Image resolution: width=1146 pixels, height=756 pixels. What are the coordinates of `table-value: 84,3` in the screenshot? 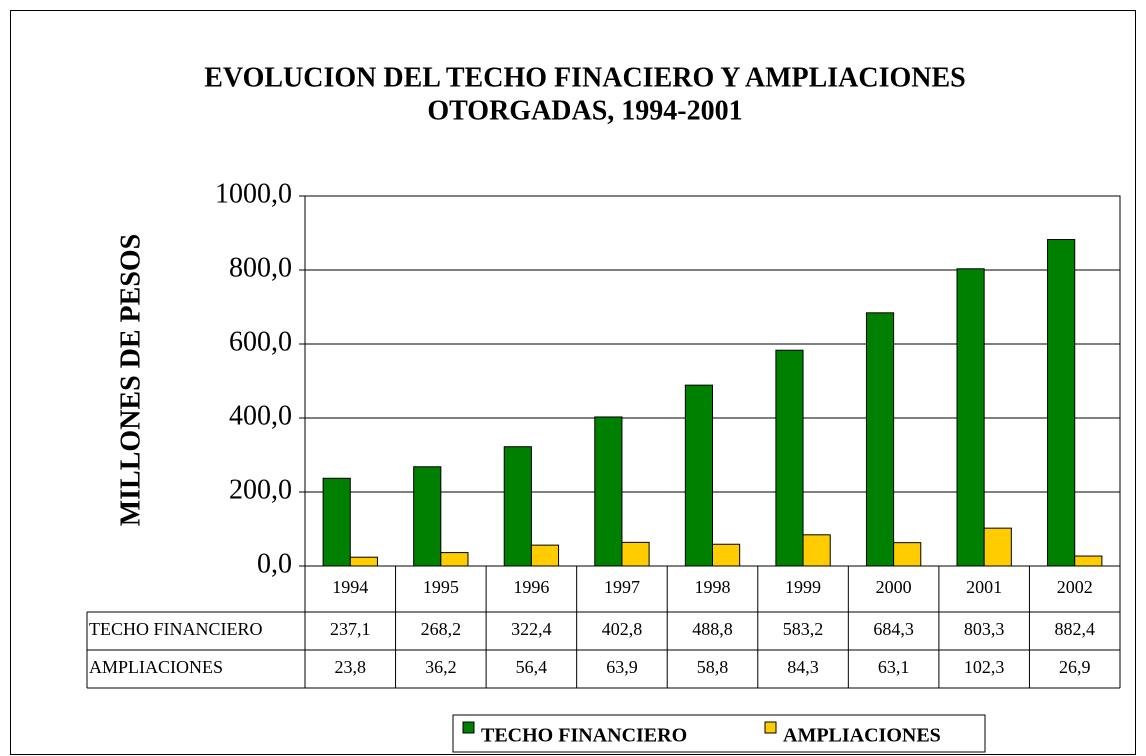 It's located at (803, 667).